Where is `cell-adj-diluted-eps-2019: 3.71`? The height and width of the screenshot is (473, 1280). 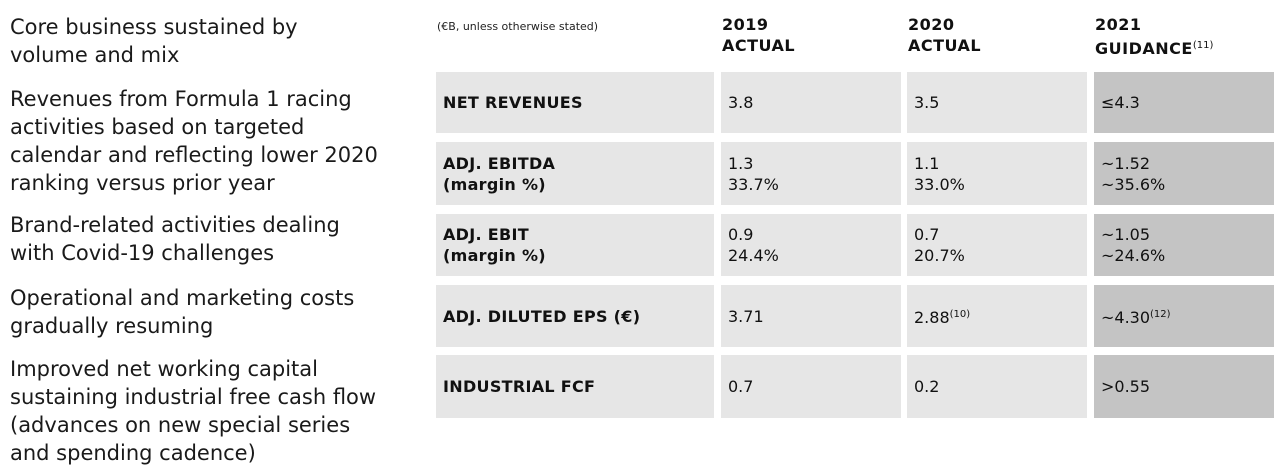
cell-adj-diluted-eps-2019: 3.71 is located at coordinates (811, 316).